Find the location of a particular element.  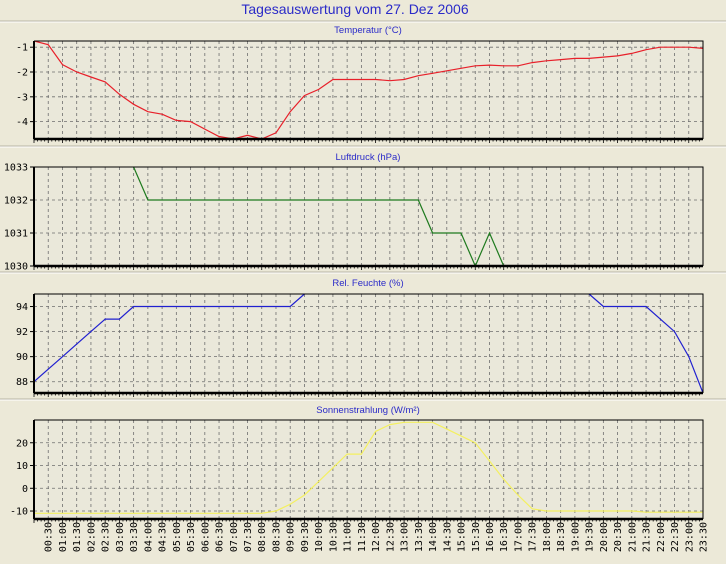

x-tick-label: 03:00 is located at coordinates (120, 537).